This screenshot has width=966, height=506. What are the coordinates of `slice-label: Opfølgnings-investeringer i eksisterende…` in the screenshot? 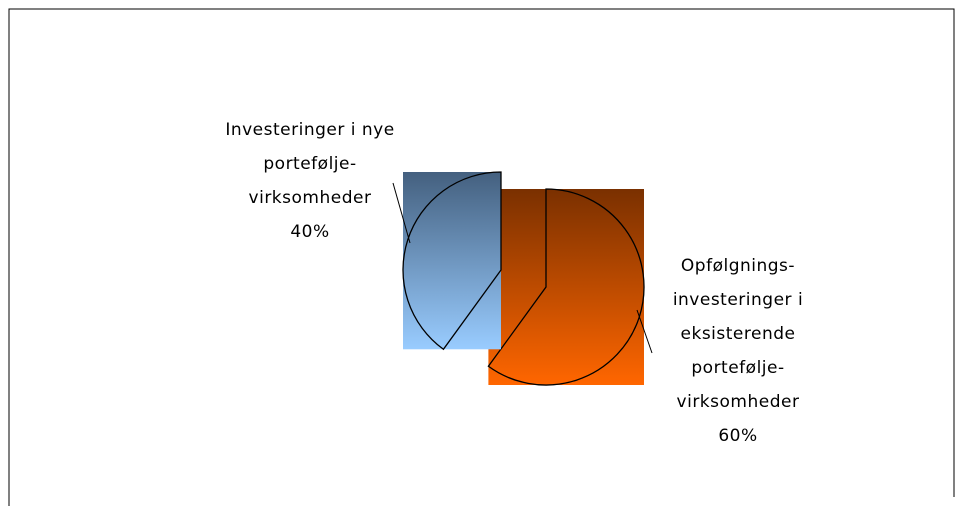 It's located at (738, 351).